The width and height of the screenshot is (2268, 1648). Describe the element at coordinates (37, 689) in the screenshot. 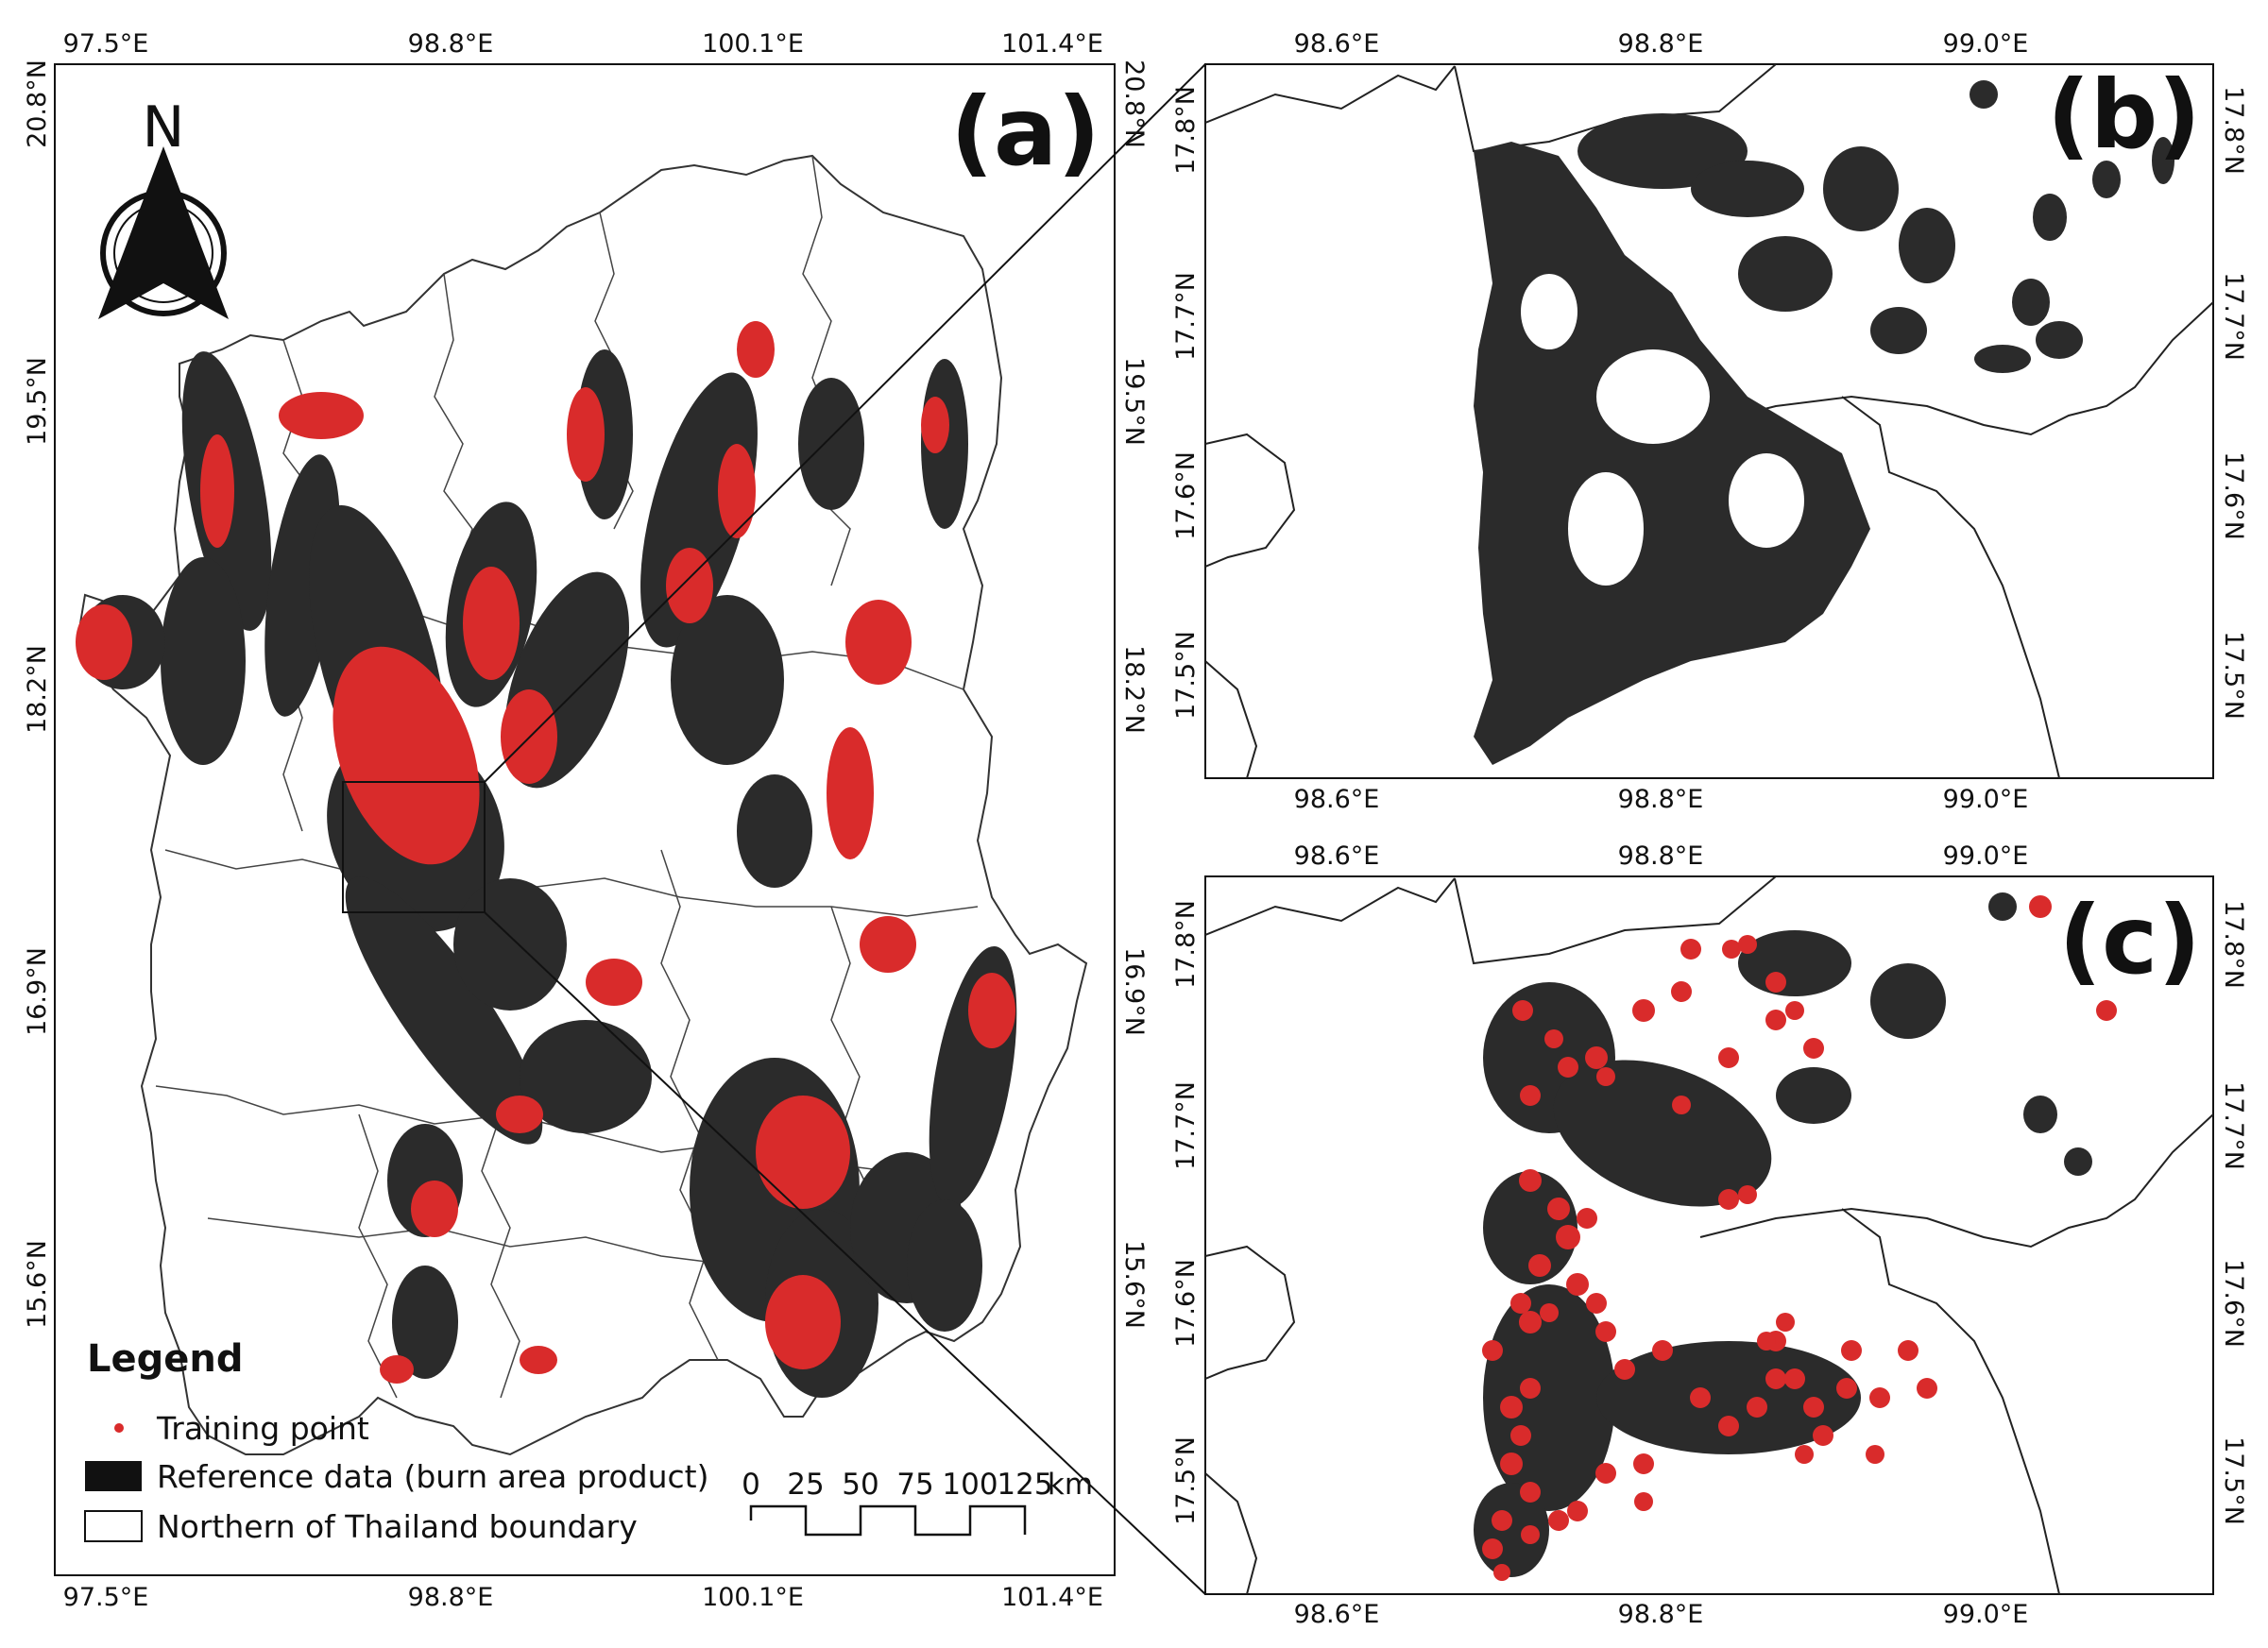

I see `panel-a-y-tick-left: 18.2°N` at that location.